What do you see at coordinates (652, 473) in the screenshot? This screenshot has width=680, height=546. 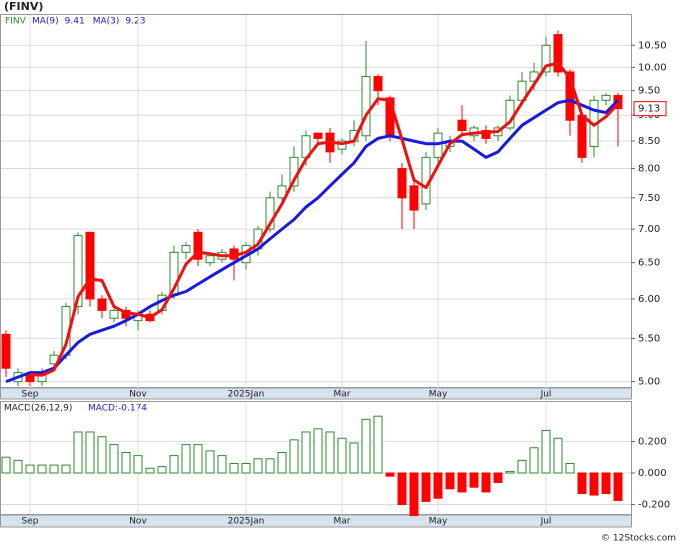 I see `y-tick-label: 0.000` at bounding box center [652, 473].